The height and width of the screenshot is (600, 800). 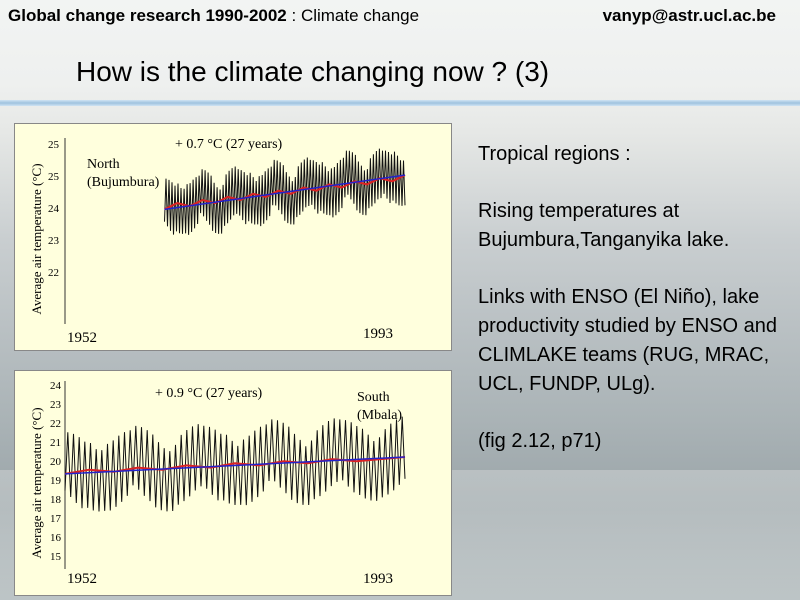 I want to click on chart-tick-label: 21, so click(x=55, y=443).